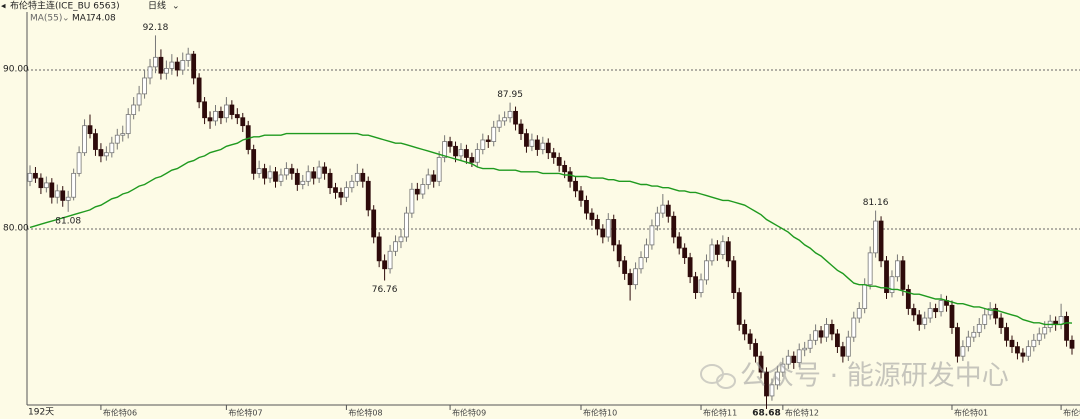 The height and width of the screenshot is (419, 1080). I want to click on back-arrow: ◂, so click(3, 7).